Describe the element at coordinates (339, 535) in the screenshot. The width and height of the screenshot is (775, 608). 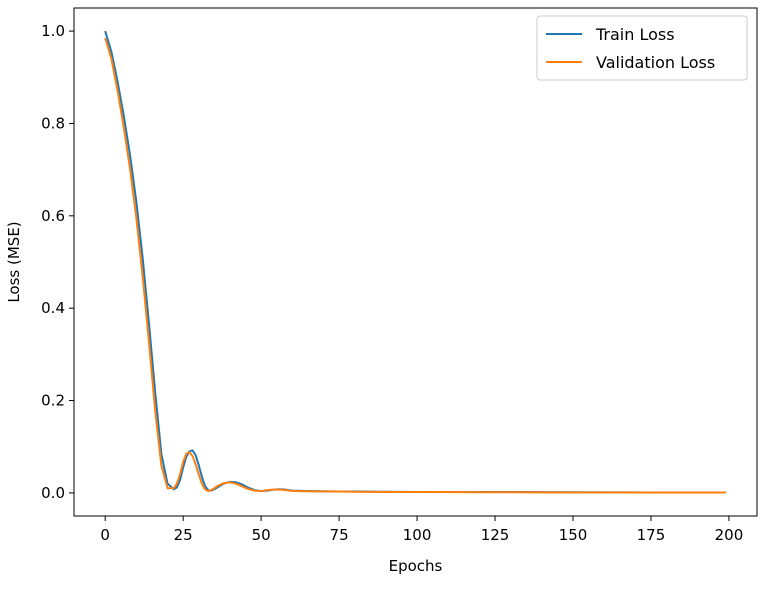
I see `x-tick-label: 75` at that location.